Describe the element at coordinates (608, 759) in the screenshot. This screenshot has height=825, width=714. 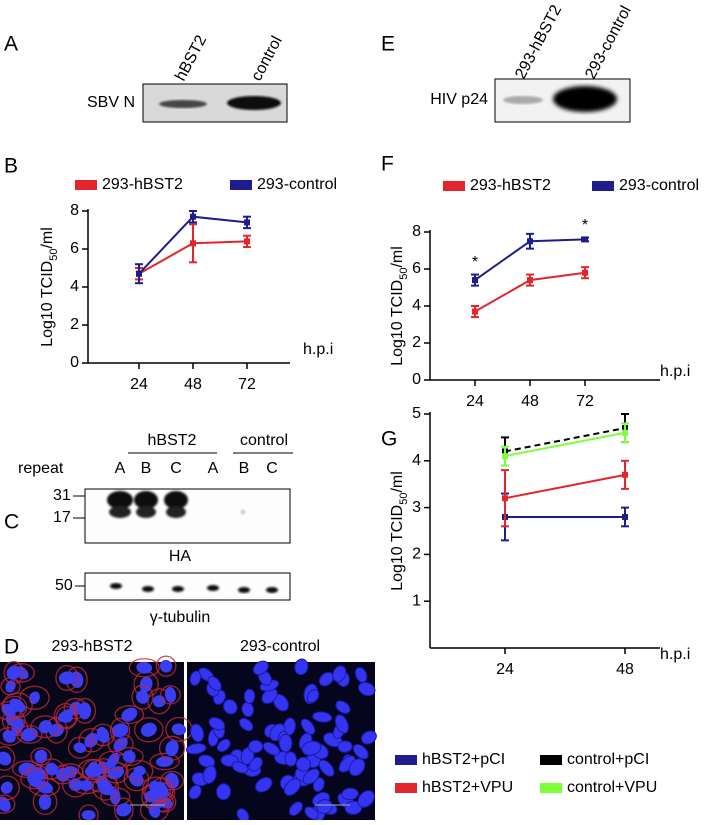
I see `legend-label: control+pCI` at that location.